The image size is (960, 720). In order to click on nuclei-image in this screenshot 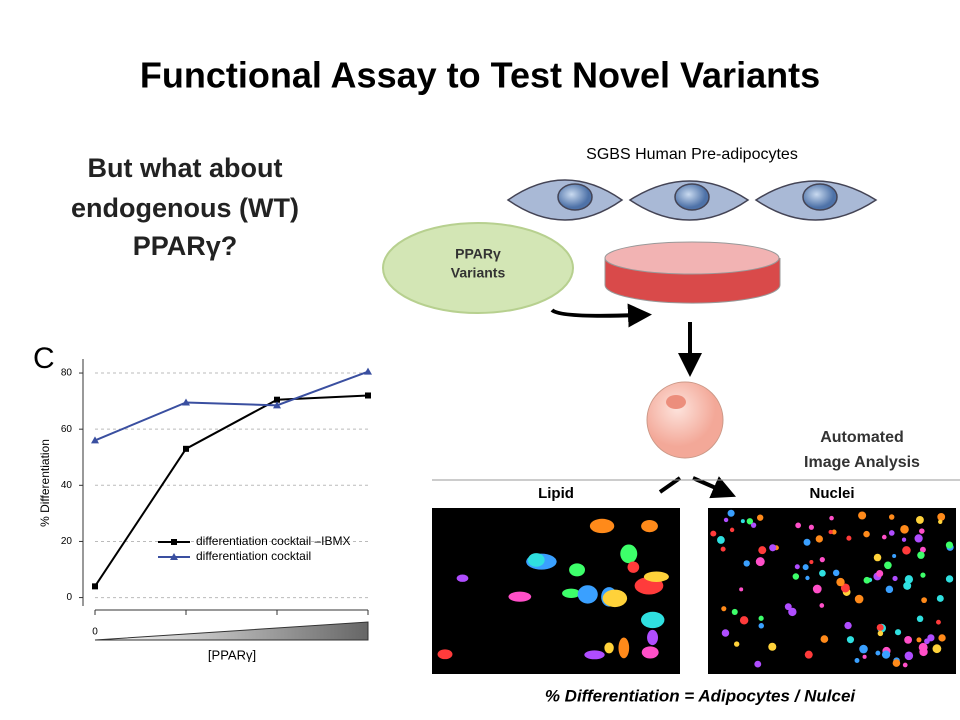, I will do `click(832, 591)`.